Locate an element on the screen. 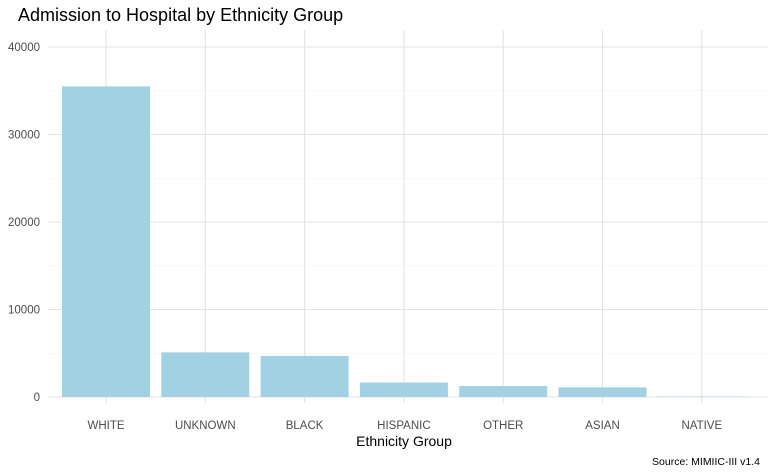  bar-white is located at coordinates (106, 241).